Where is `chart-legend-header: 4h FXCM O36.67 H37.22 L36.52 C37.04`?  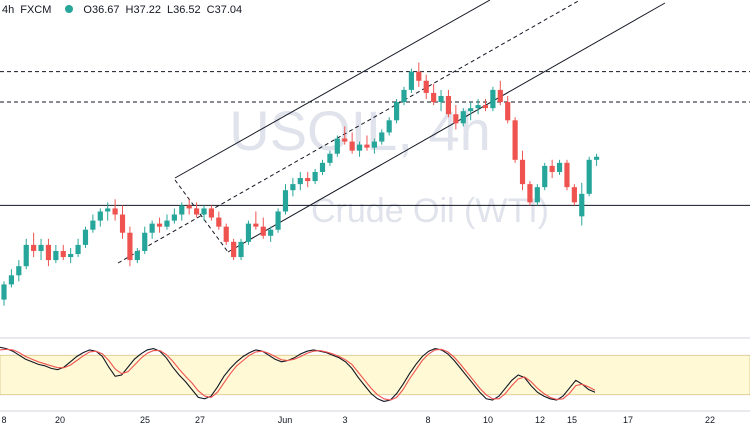
chart-legend-header: 4h FXCM O36.67 H37.22 L36.52 C37.04 is located at coordinates (125, 10).